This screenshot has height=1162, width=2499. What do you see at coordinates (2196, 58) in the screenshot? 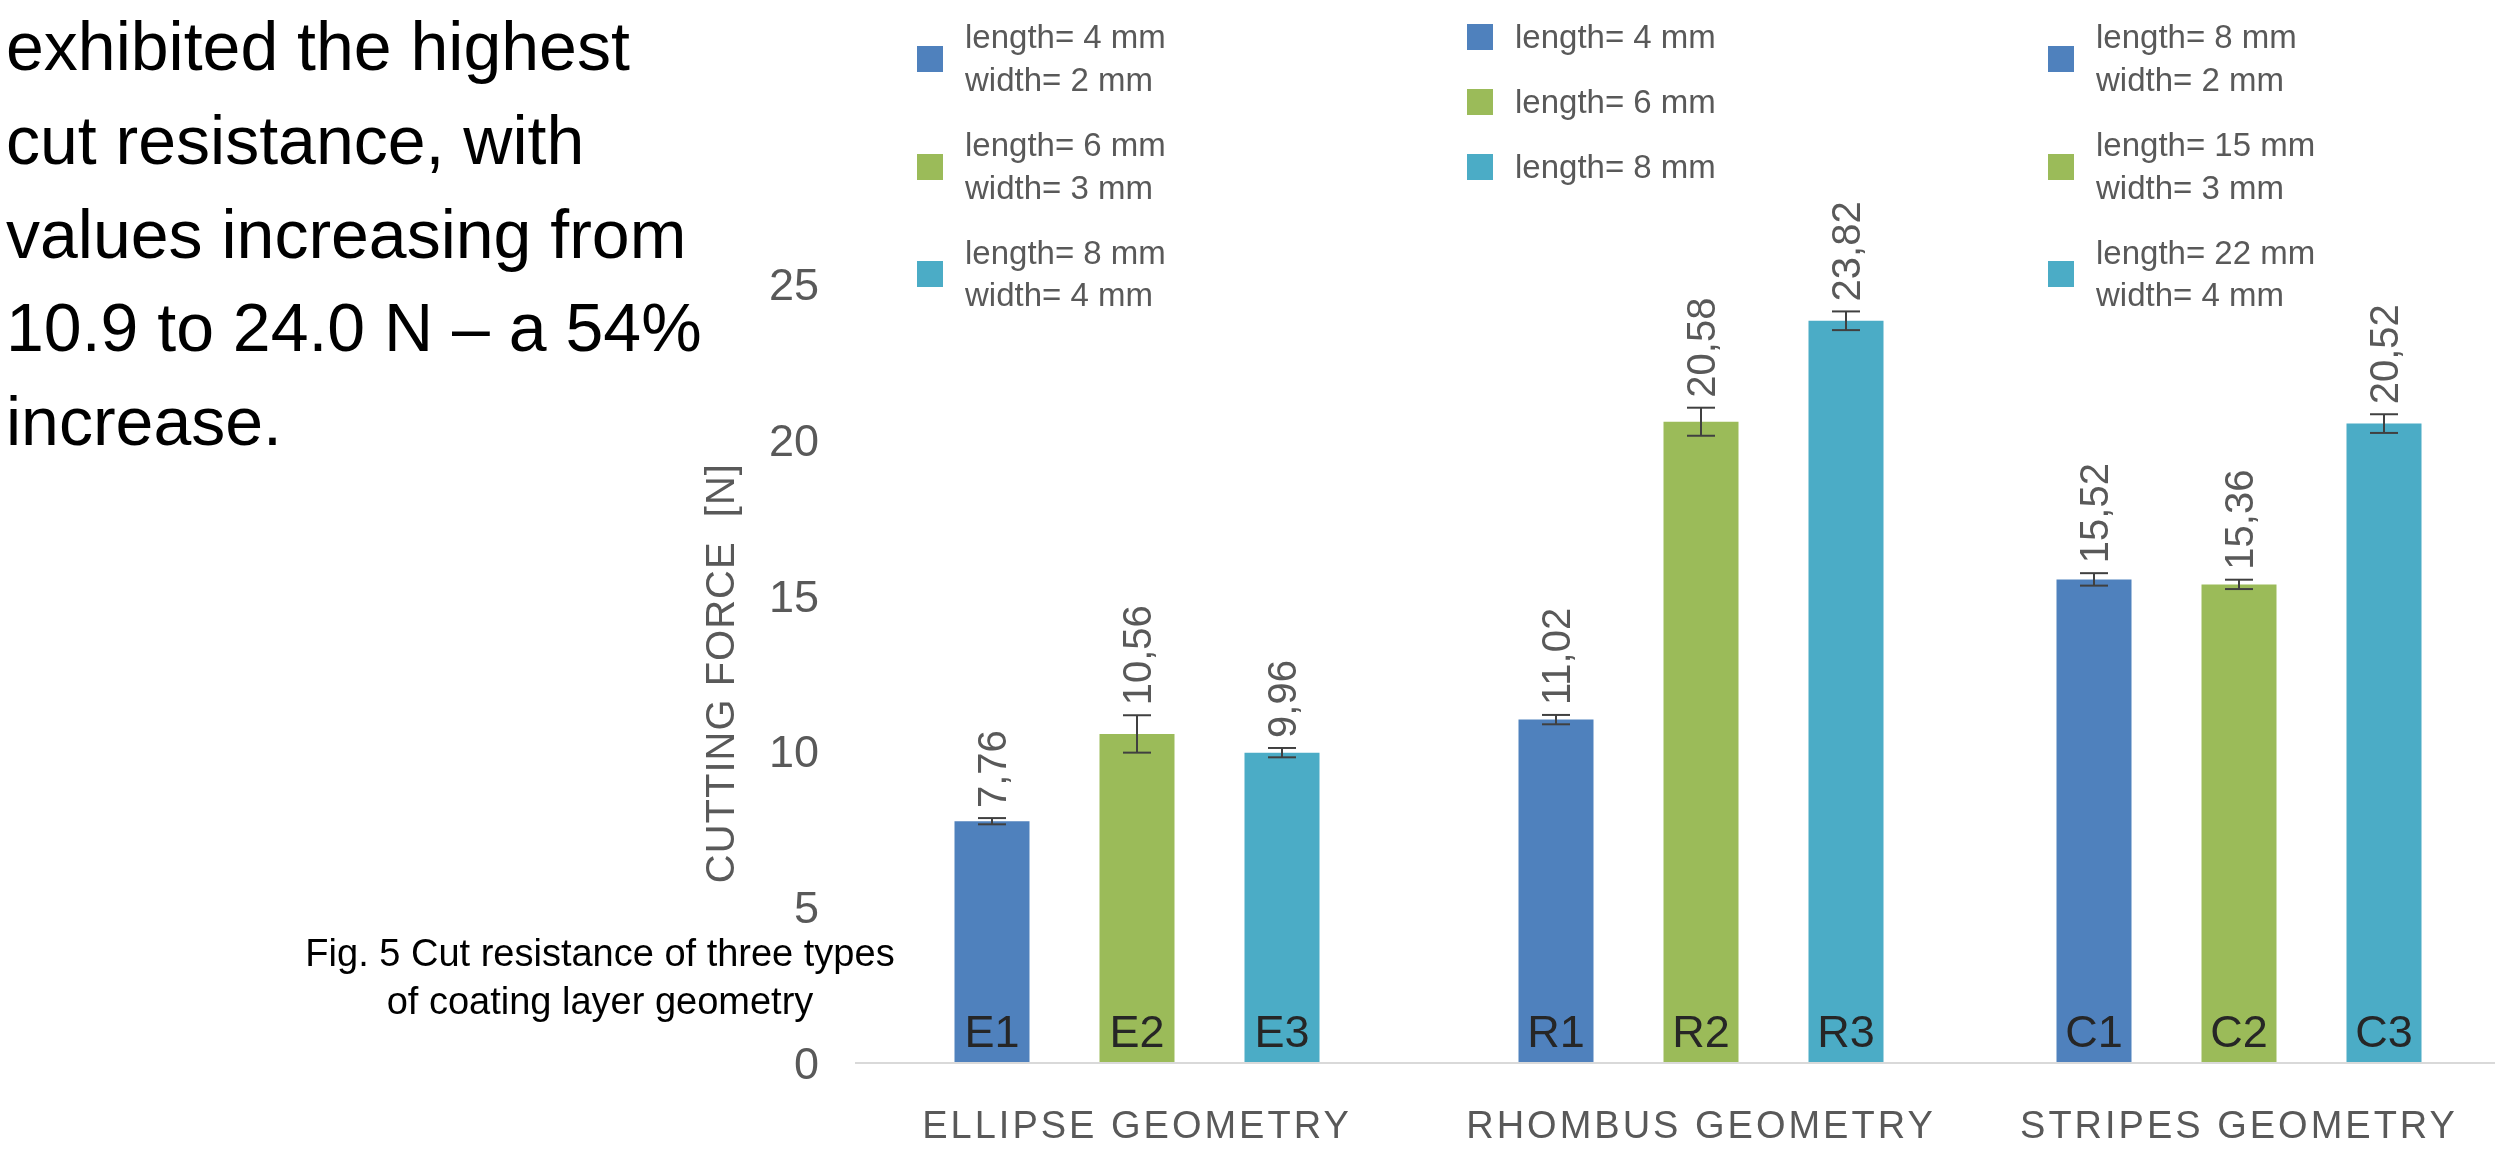
I see `legend-label: length= 8 mm width= 2 mm` at bounding box center [2196, 58].